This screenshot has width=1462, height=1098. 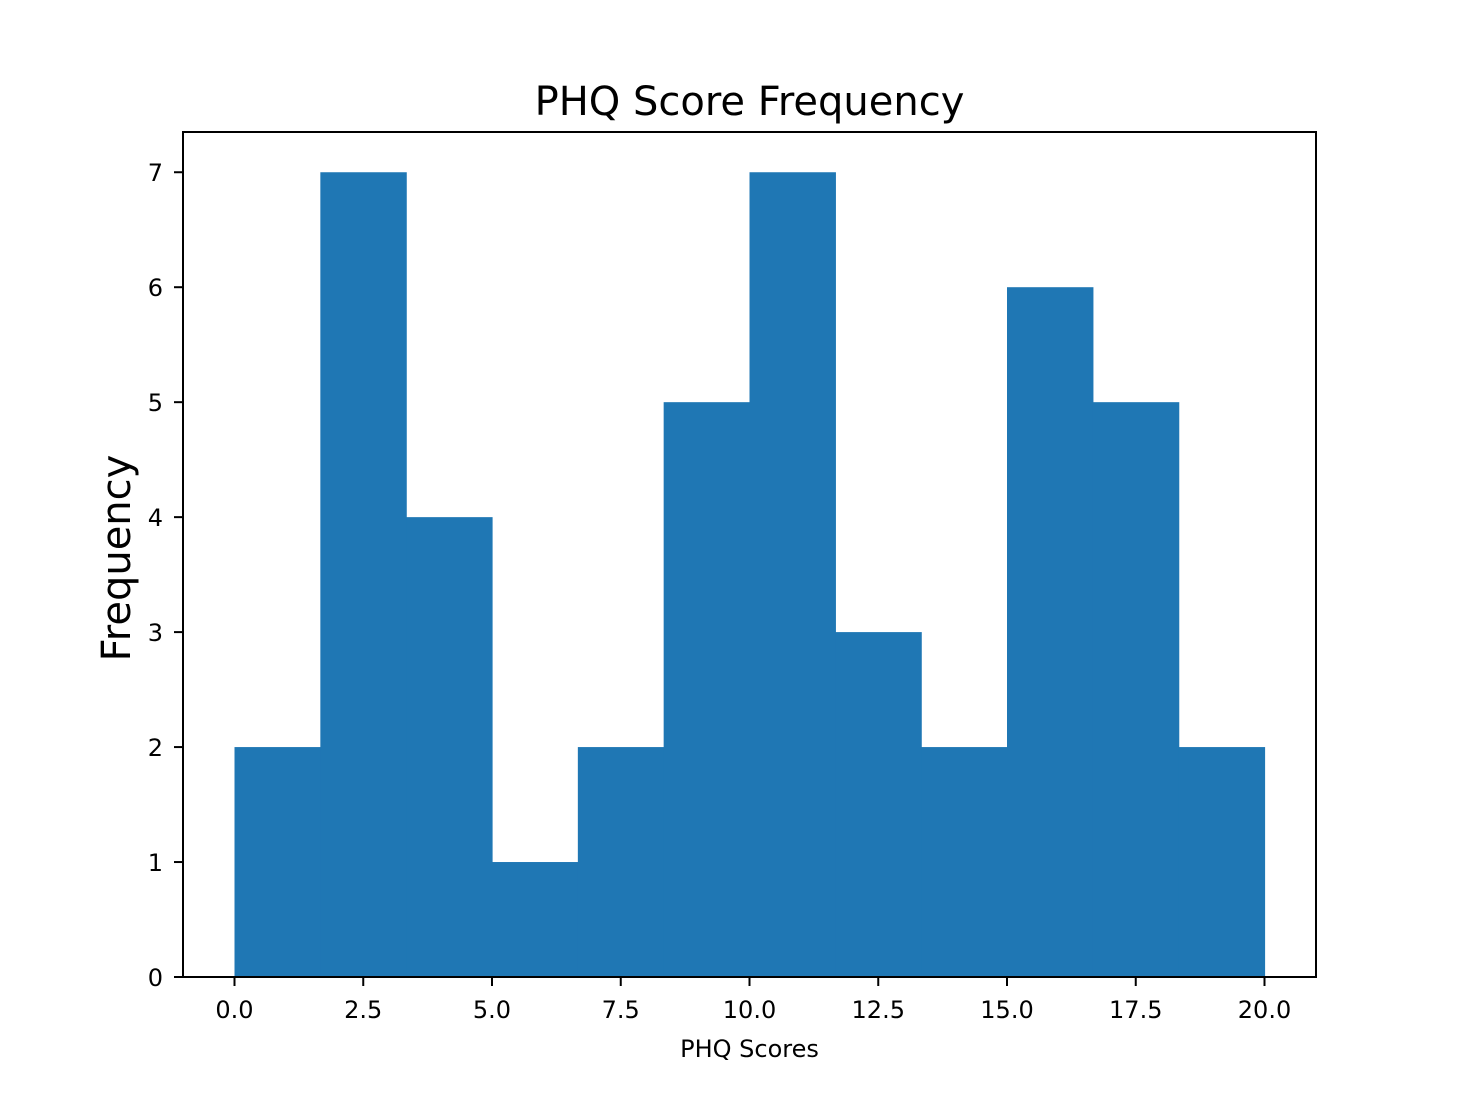 What do you see at coordinates (155, 518) in the screenshot?
I see `y-tick-label: 4` at bounding box center [155, 518].